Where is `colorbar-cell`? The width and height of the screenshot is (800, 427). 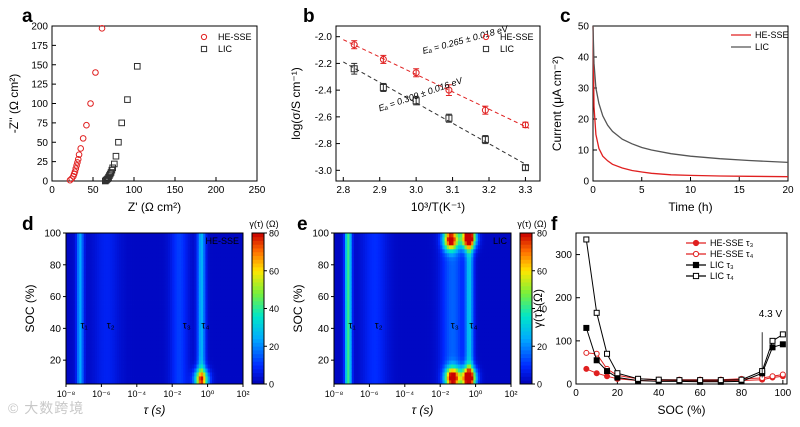 colorbar-cell is located at coordinates (258, 257).